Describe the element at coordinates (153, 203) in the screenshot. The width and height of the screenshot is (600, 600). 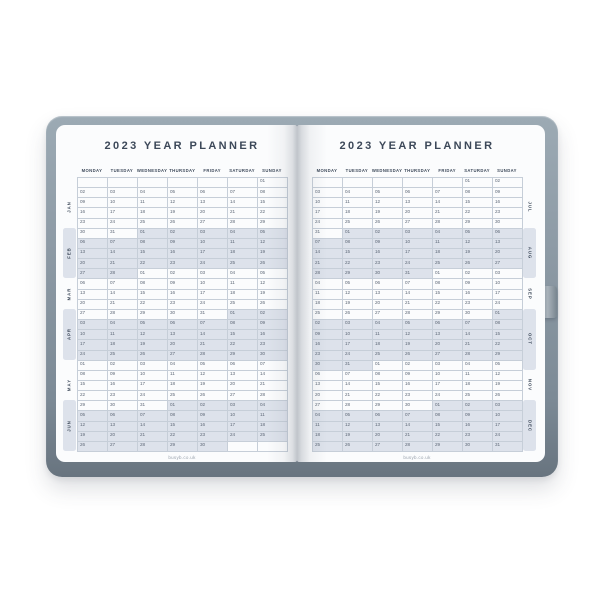
I see `day-cell: 11` at that location.